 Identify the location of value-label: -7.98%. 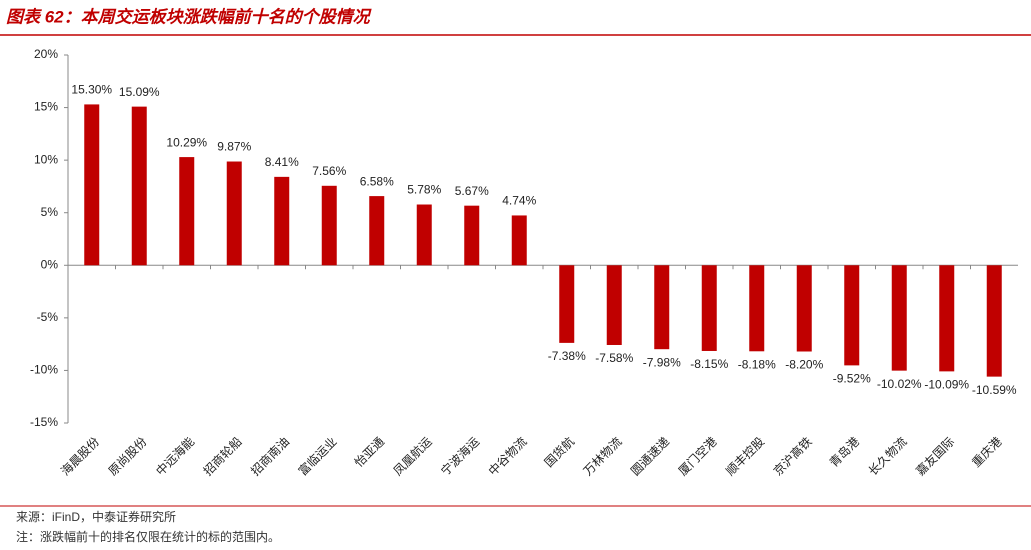
(662, 362).